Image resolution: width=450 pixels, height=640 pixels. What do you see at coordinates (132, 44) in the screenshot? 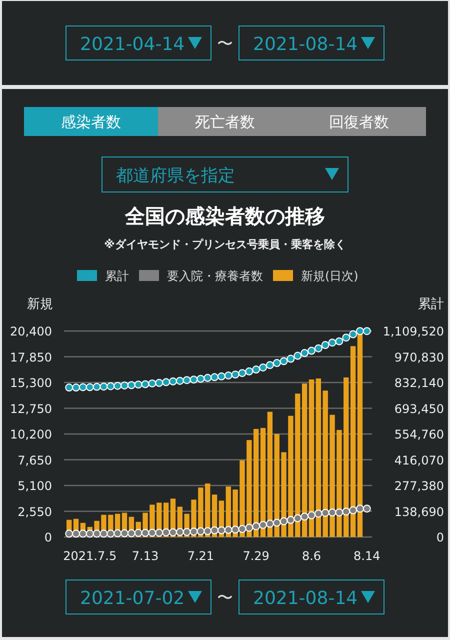
I see `text: 2021-04-14` at bounding box center [132, 44].